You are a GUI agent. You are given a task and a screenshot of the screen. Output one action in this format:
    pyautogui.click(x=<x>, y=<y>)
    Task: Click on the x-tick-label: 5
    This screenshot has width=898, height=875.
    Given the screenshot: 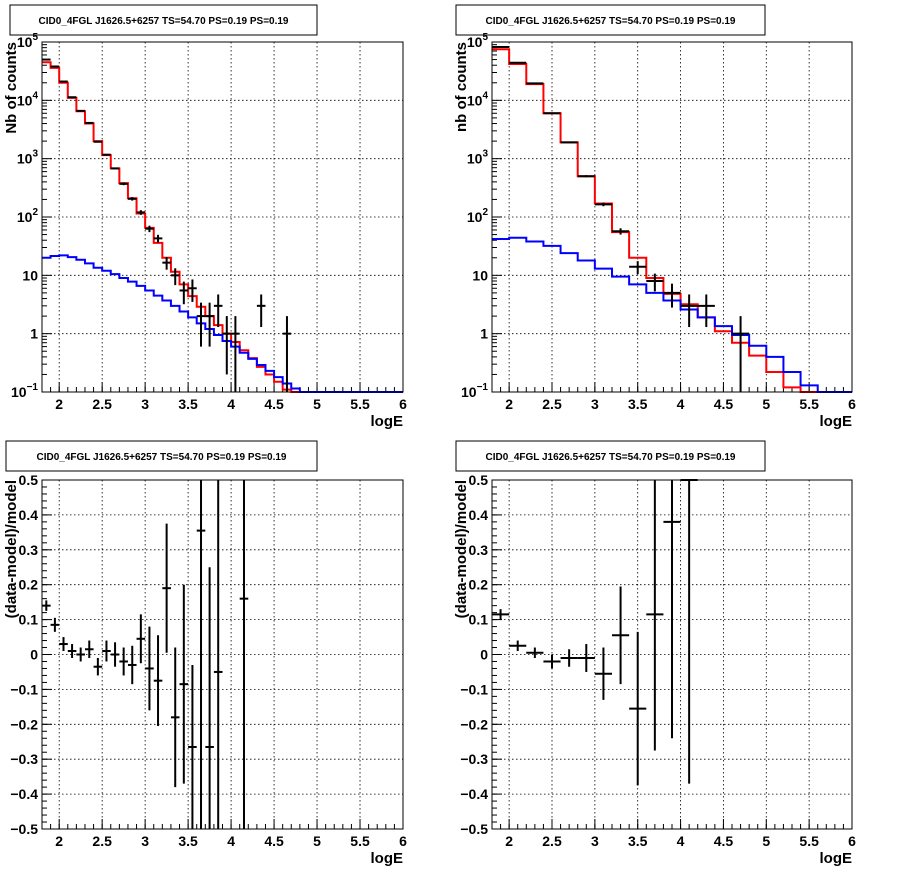 What is the action you would take?
    pyautogui.click(x=766, y=404)
    